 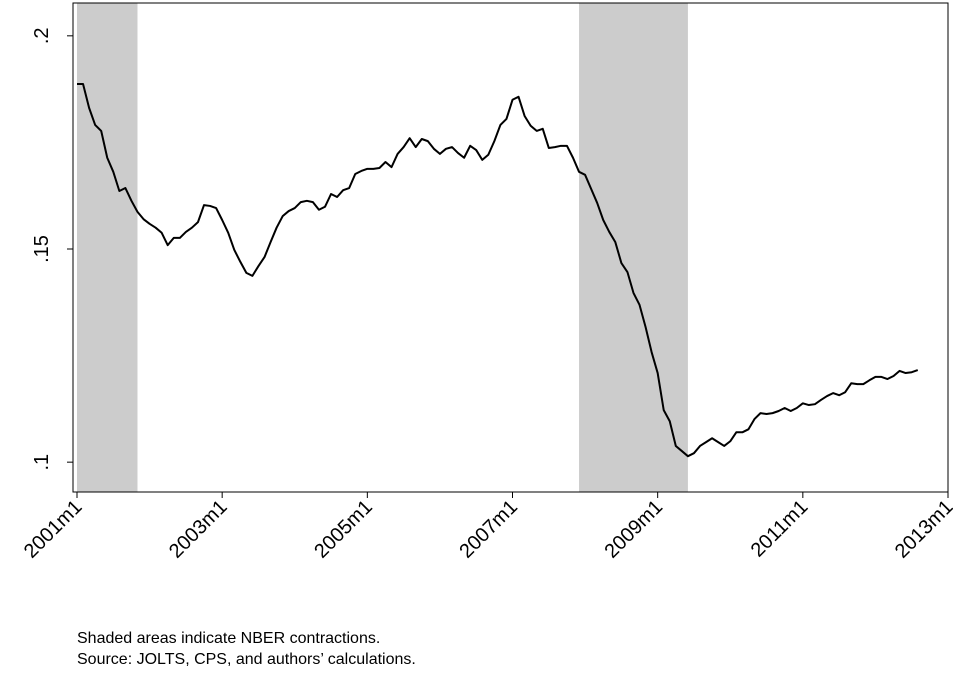 What do you see at coordinates (780, 529) in the screenshot?
I see `x-tick-label: 2011m1` at bounding box center [780, 529].